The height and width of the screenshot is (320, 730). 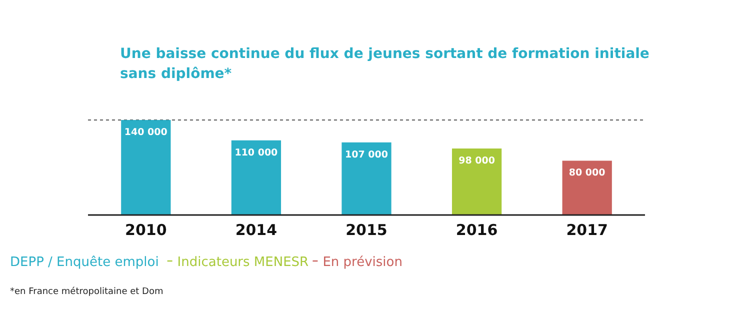 I want to click on text: *en France métropolitaine et Dom, so click(x=87, y=291).